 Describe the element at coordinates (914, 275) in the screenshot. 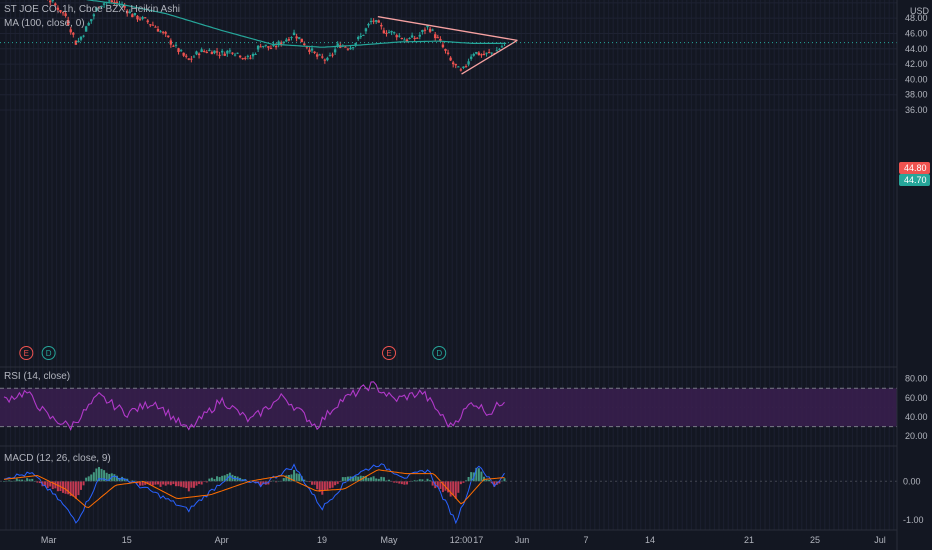

I see `price-axis` at that location.